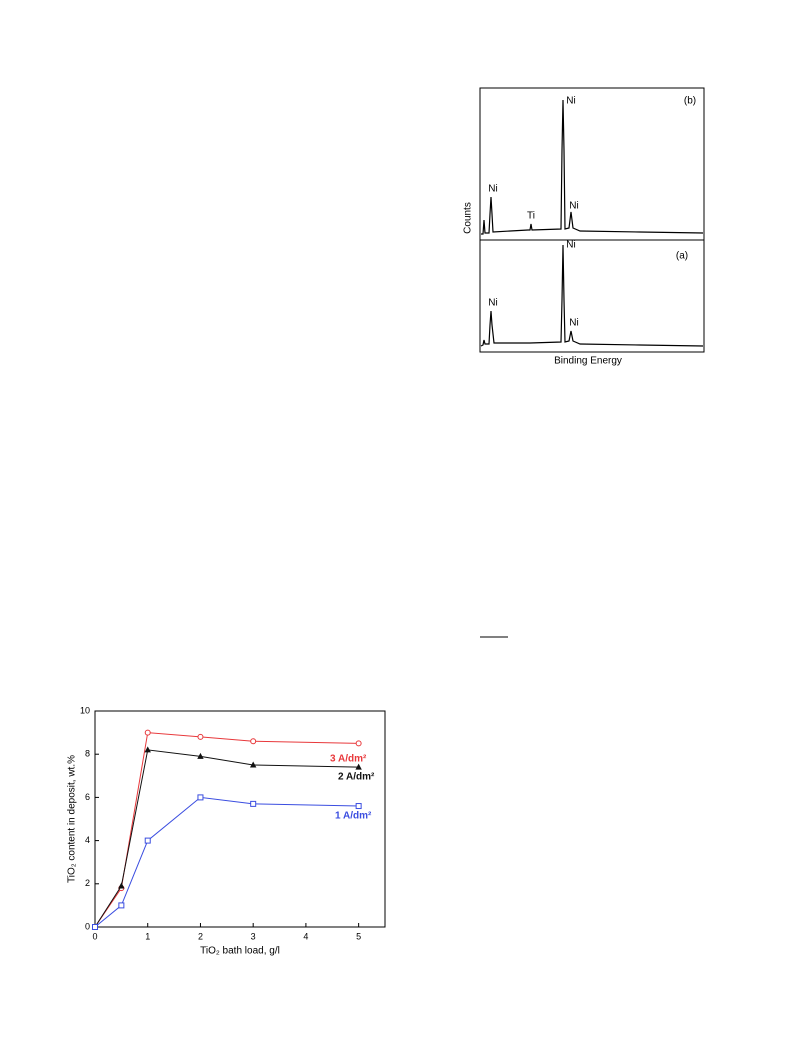  What do you see at coordinates (531, 216) in the screenshot?
I see `peak-label: Ti` at bounding box center [531, 216].